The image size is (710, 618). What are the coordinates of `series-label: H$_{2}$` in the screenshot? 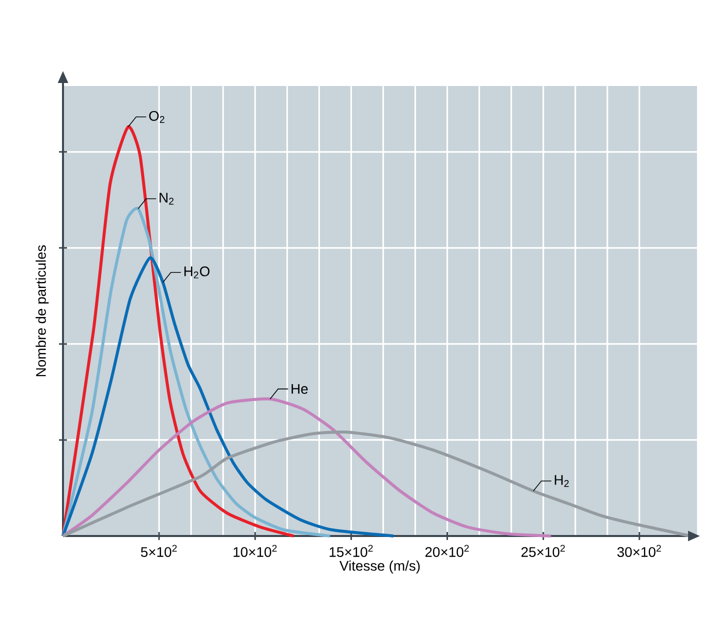 It's located at (561, 481).